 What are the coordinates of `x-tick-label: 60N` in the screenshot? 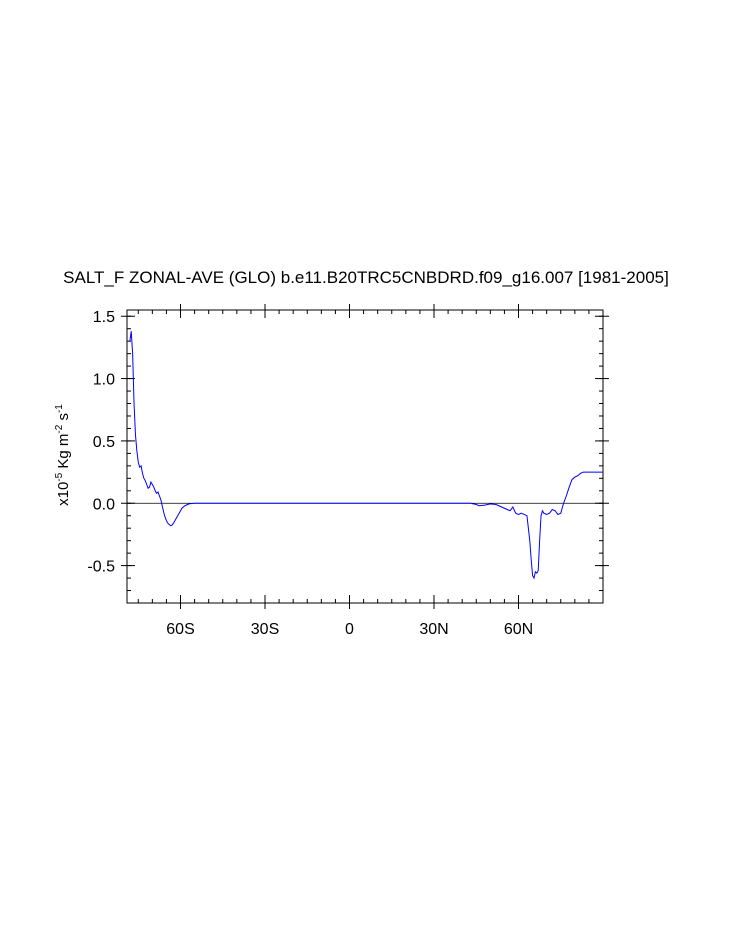 It's located at (518, 629).